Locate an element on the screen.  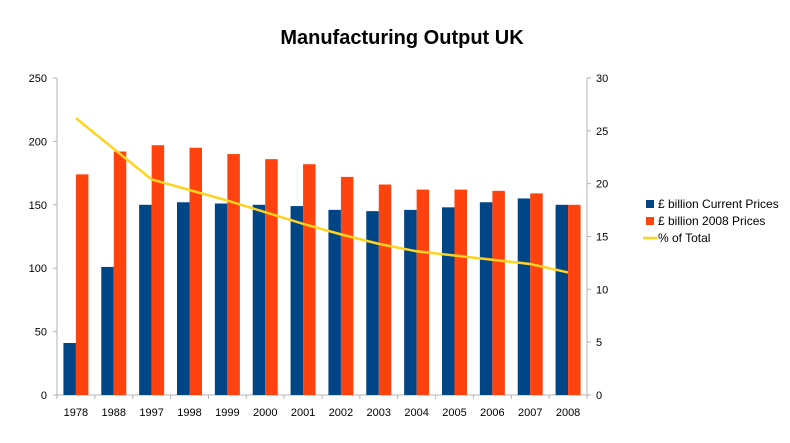
x-tick-label: 2001 is located at coordinates (303, 413).